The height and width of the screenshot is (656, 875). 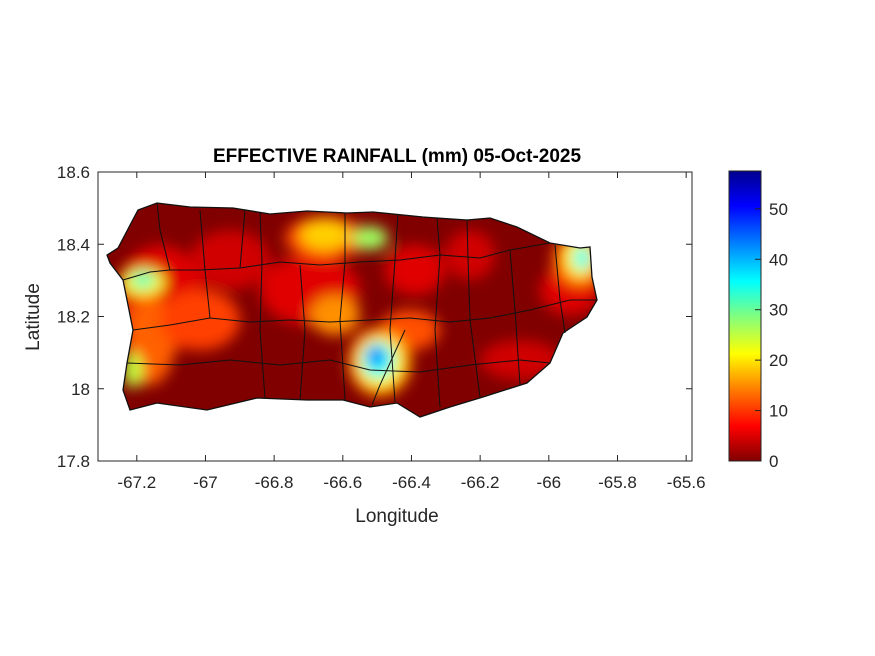 What do you see at coordinates (745, 316) in the screenshot?
I see `colorbar` at bounding box center [745, 316].